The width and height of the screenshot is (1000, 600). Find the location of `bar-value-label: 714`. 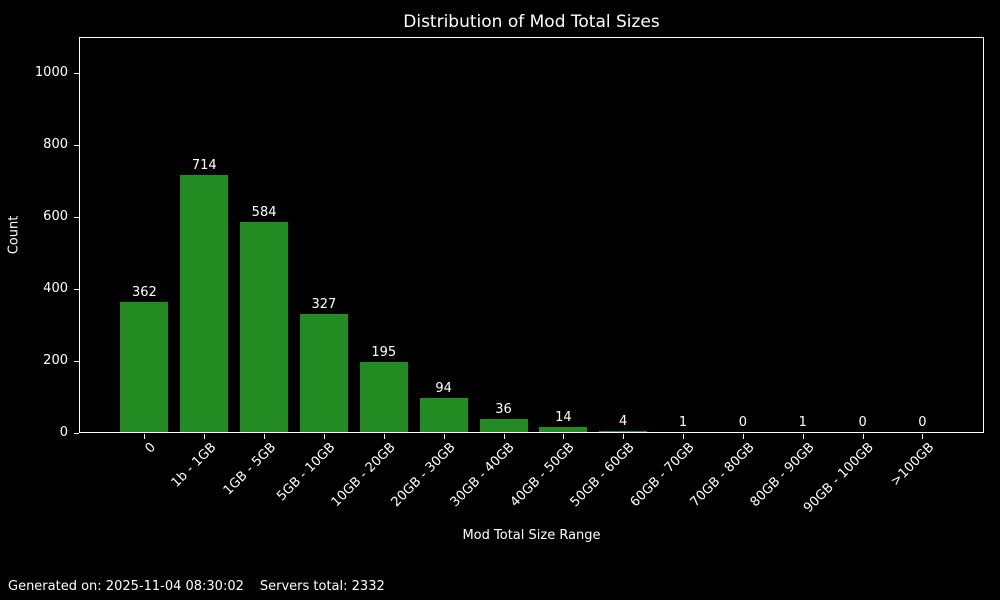

bar-value-label: 714 is located at coordinates (204, 165).